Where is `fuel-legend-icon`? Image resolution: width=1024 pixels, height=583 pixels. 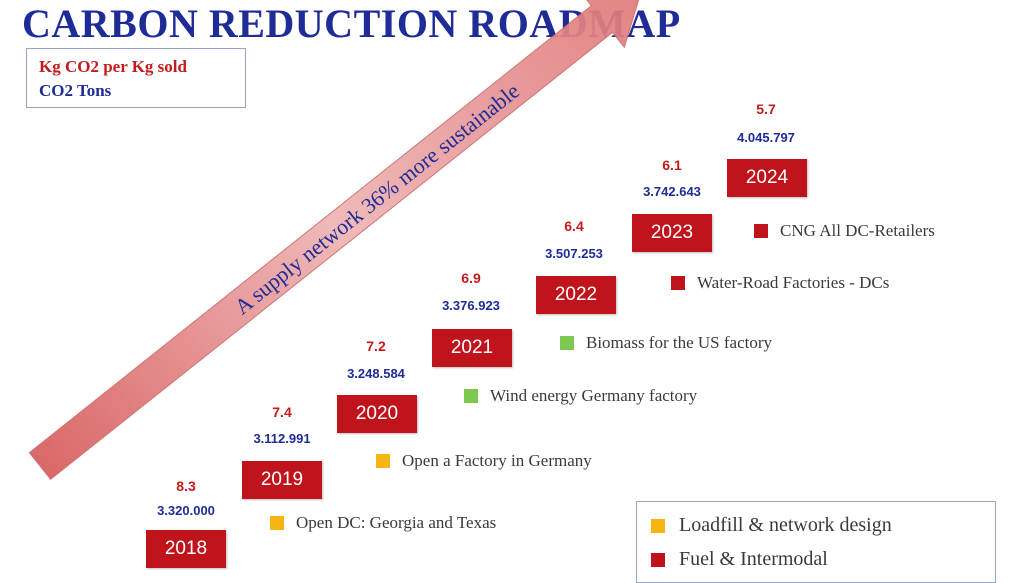
fuel-legend-icon is located at coordinates (658, 559).